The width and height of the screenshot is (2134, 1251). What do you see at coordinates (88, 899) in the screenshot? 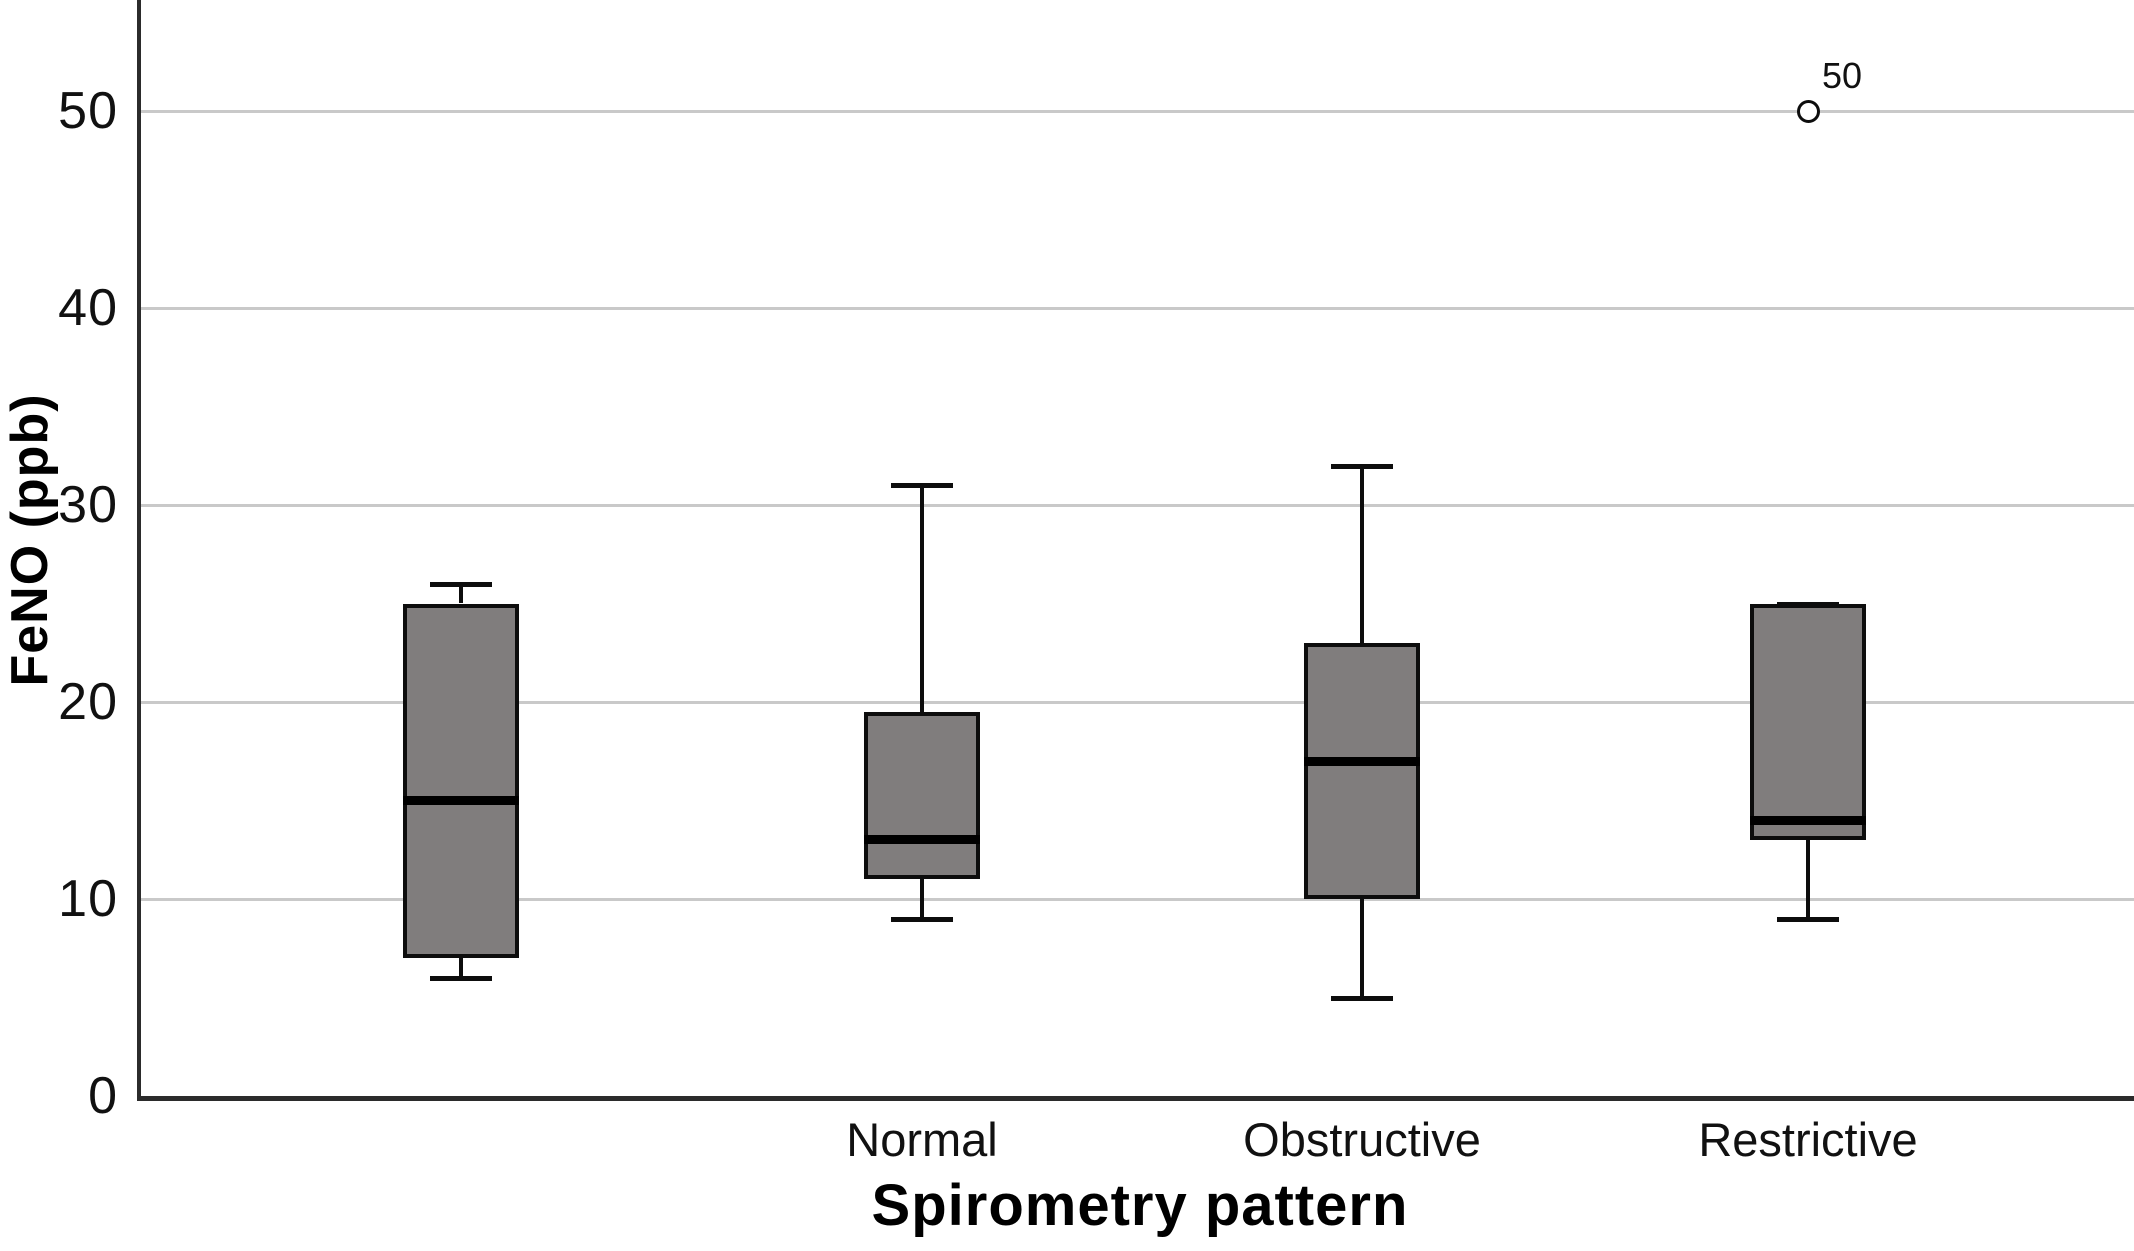
I see `y-tick-label-10: 10` at bounding box center [88, 899].